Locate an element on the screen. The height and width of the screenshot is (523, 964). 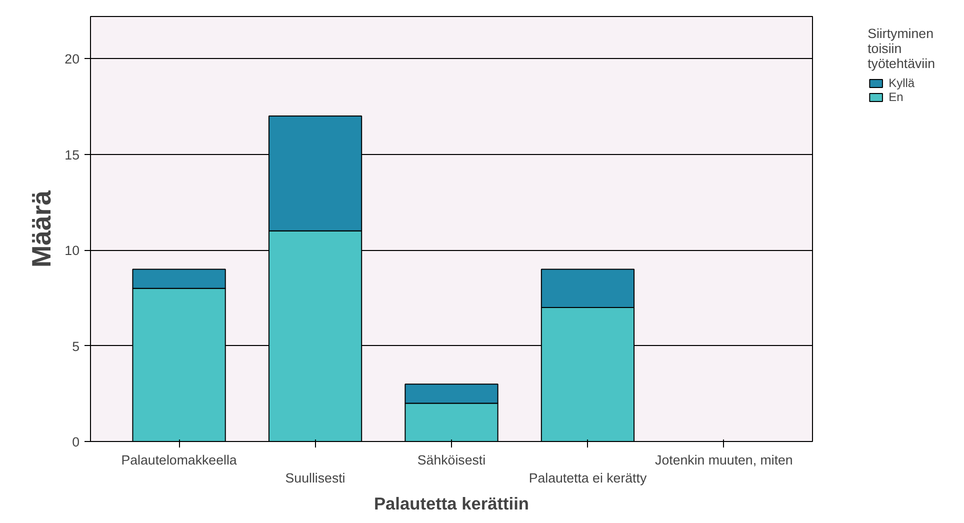
legend-label: Kyllä is located at coordinates (901, 83).